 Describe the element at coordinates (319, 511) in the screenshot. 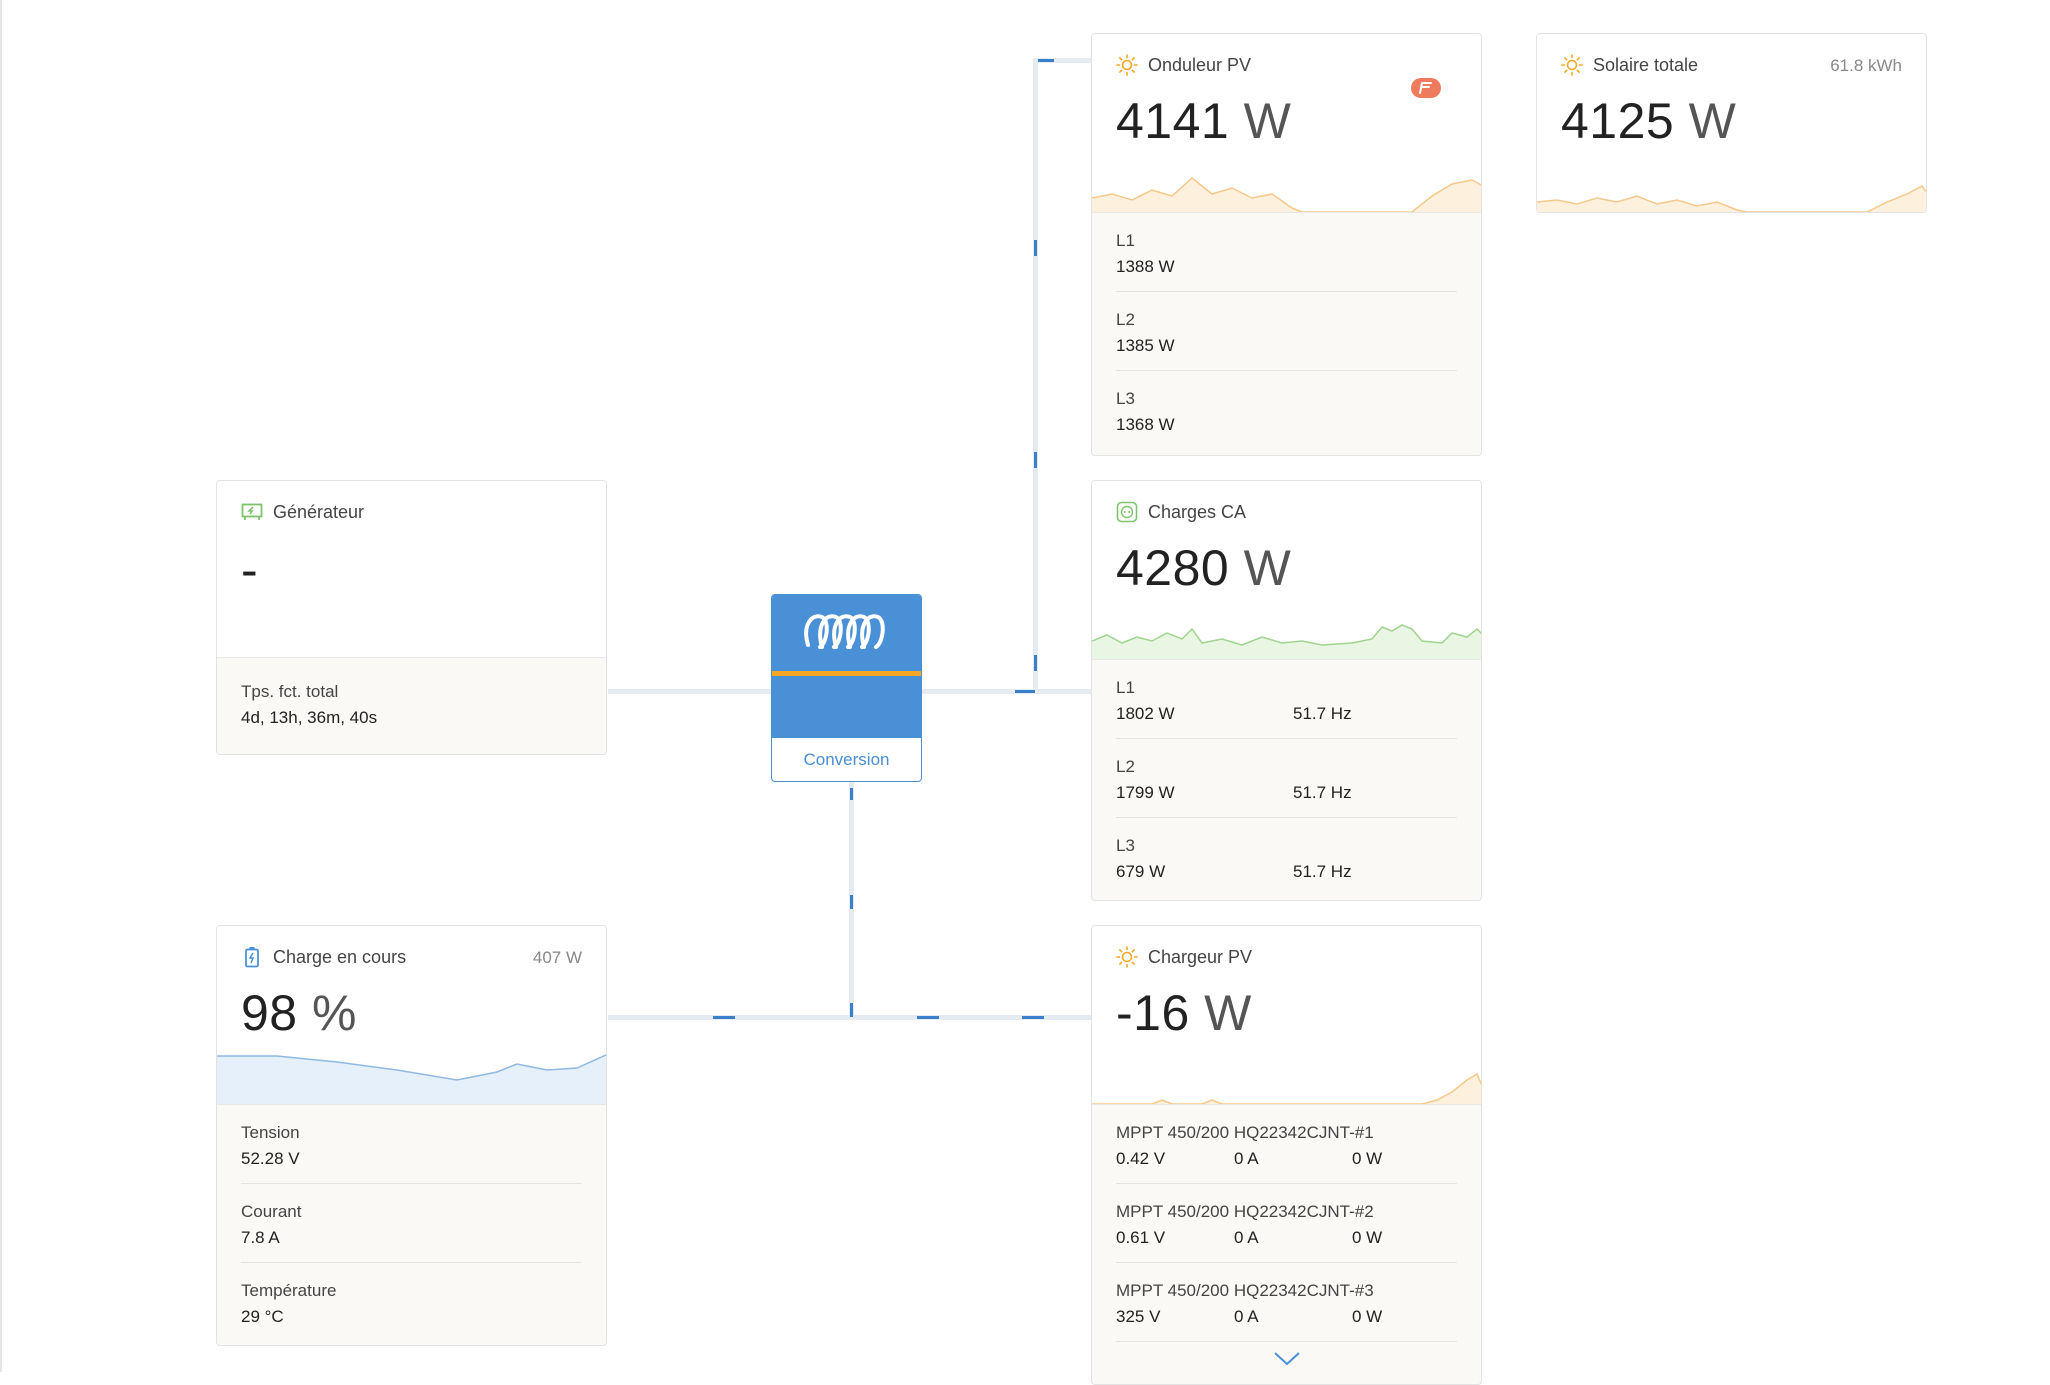

I see `generator-title: Générateur` at that location.